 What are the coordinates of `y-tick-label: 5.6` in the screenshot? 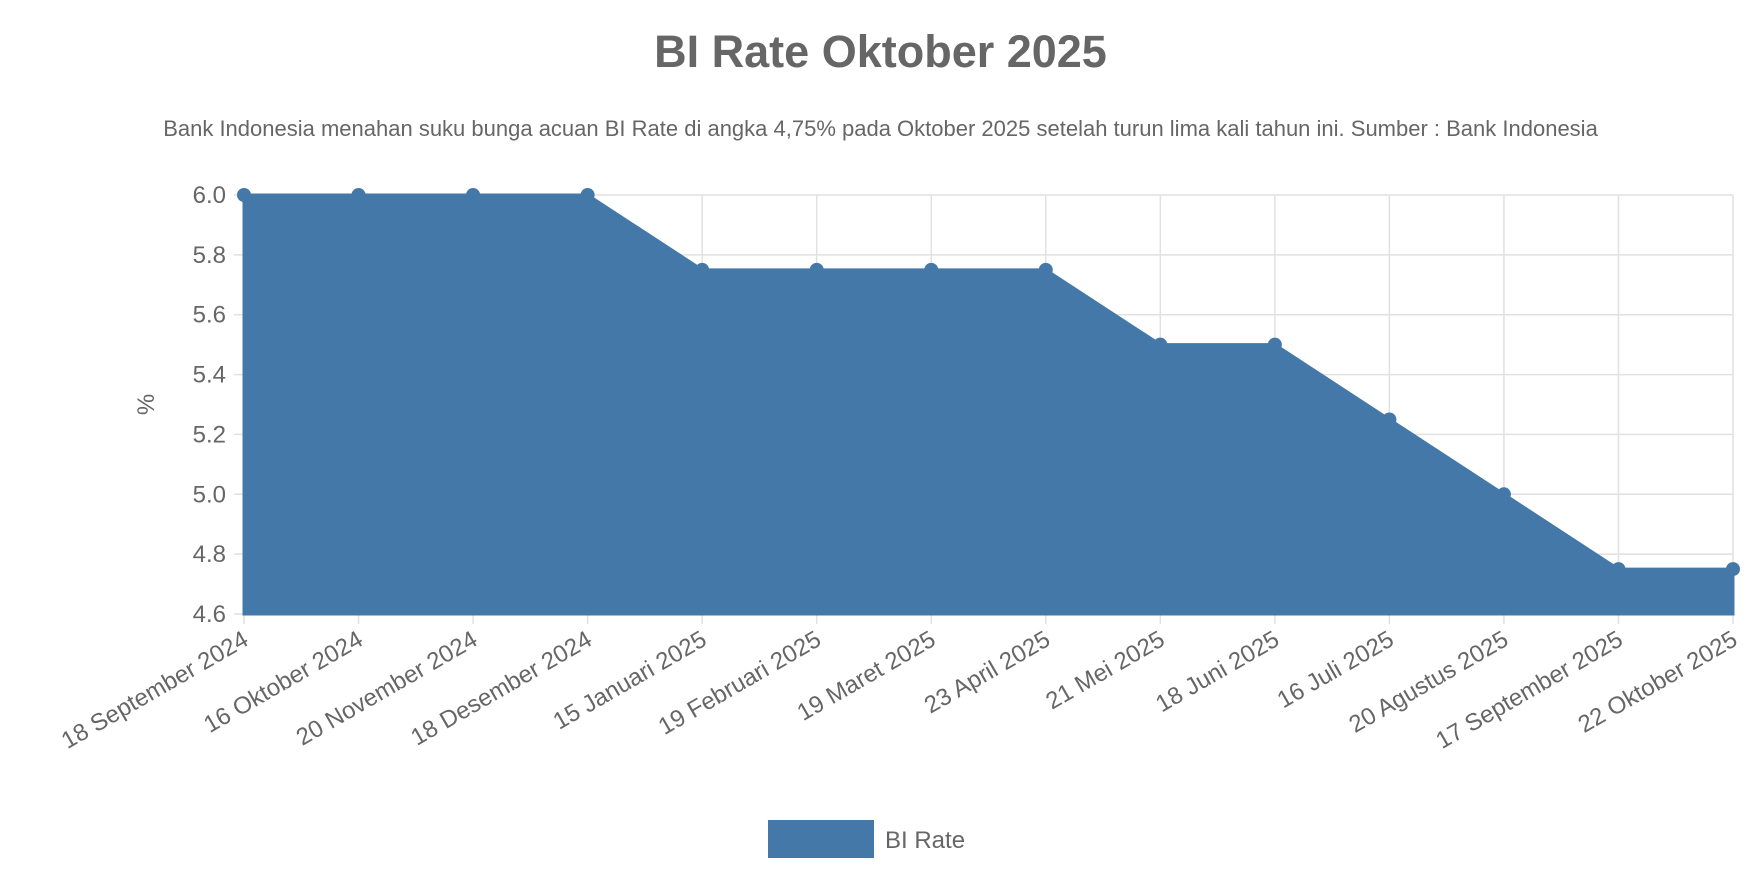 It's located at (209, 315).